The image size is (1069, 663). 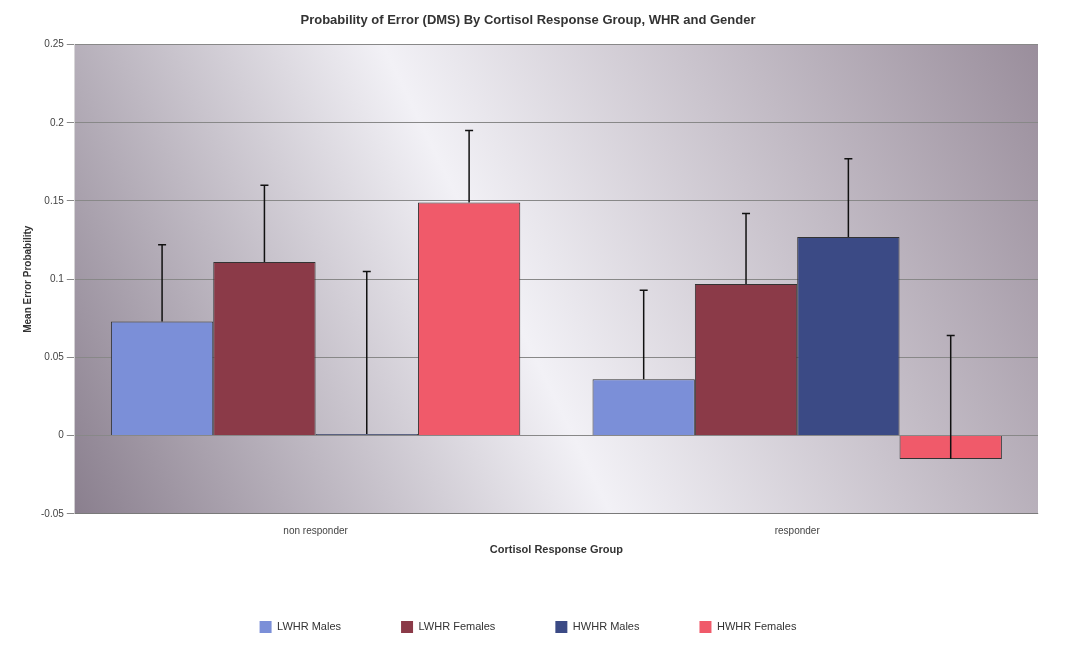 I want to click on y-tick-label: 0.1, so click(x=57, y=278).